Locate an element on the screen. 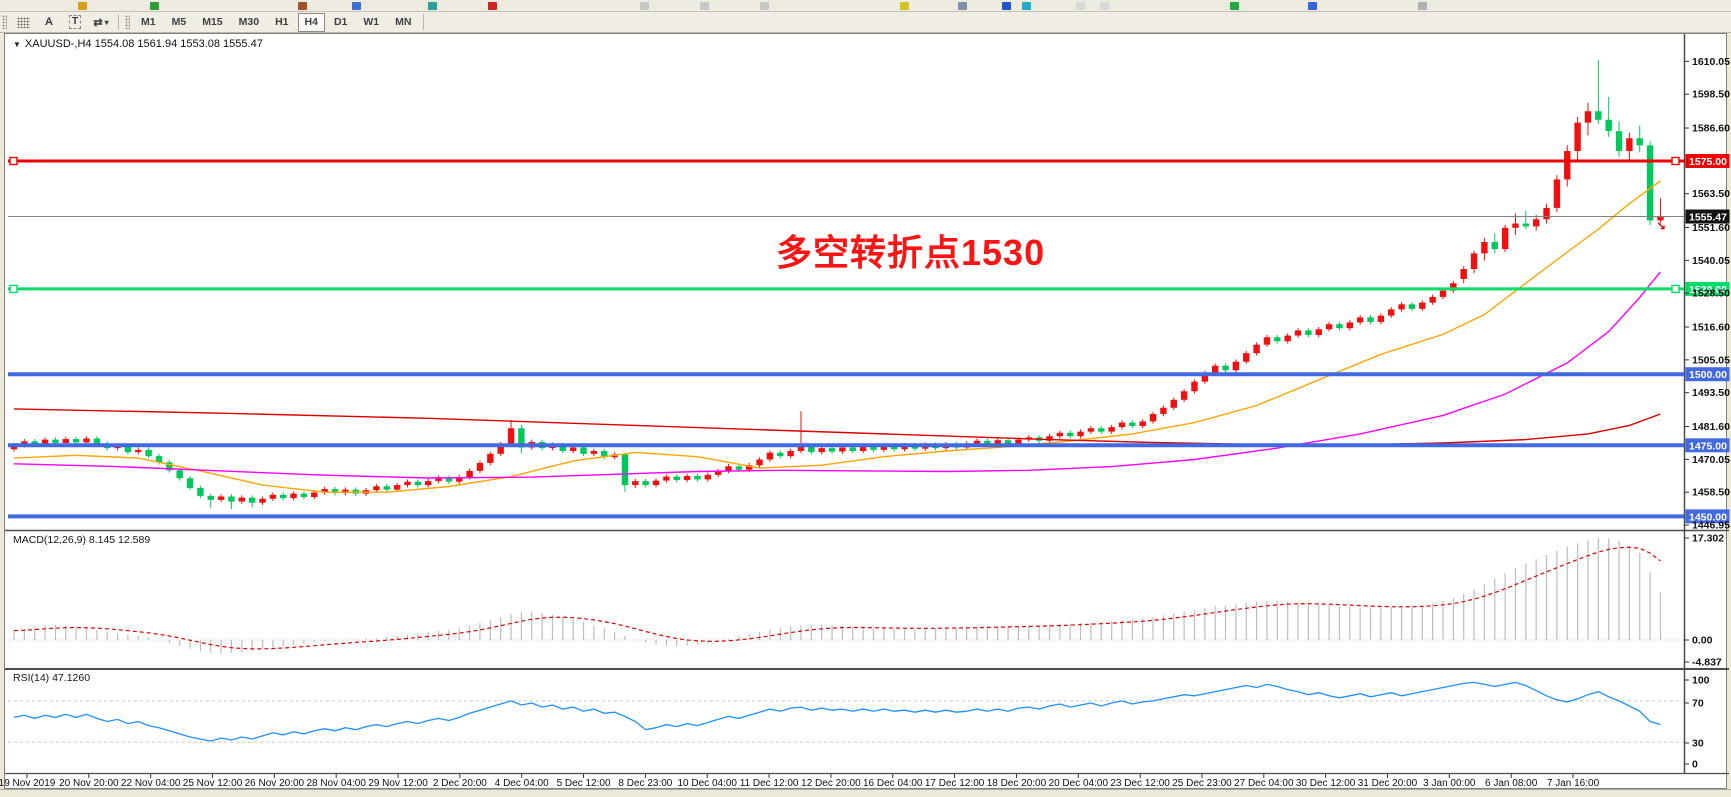 The image size is (1731, 797). svg-text: 16 Dec 04:00 is located at coordinates (893, 783).